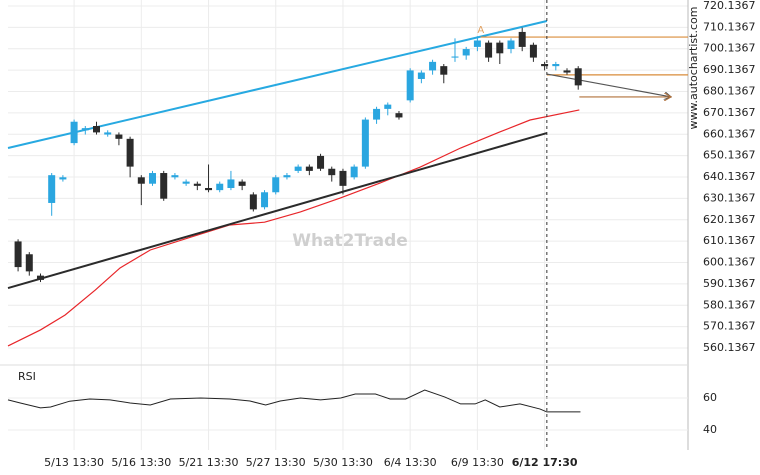 The width and height of the screenshot is (760, 475). Describe the element at coordinates (729, 347) in the screenshot. I see `y-tick-label: 560.1367` at that location.